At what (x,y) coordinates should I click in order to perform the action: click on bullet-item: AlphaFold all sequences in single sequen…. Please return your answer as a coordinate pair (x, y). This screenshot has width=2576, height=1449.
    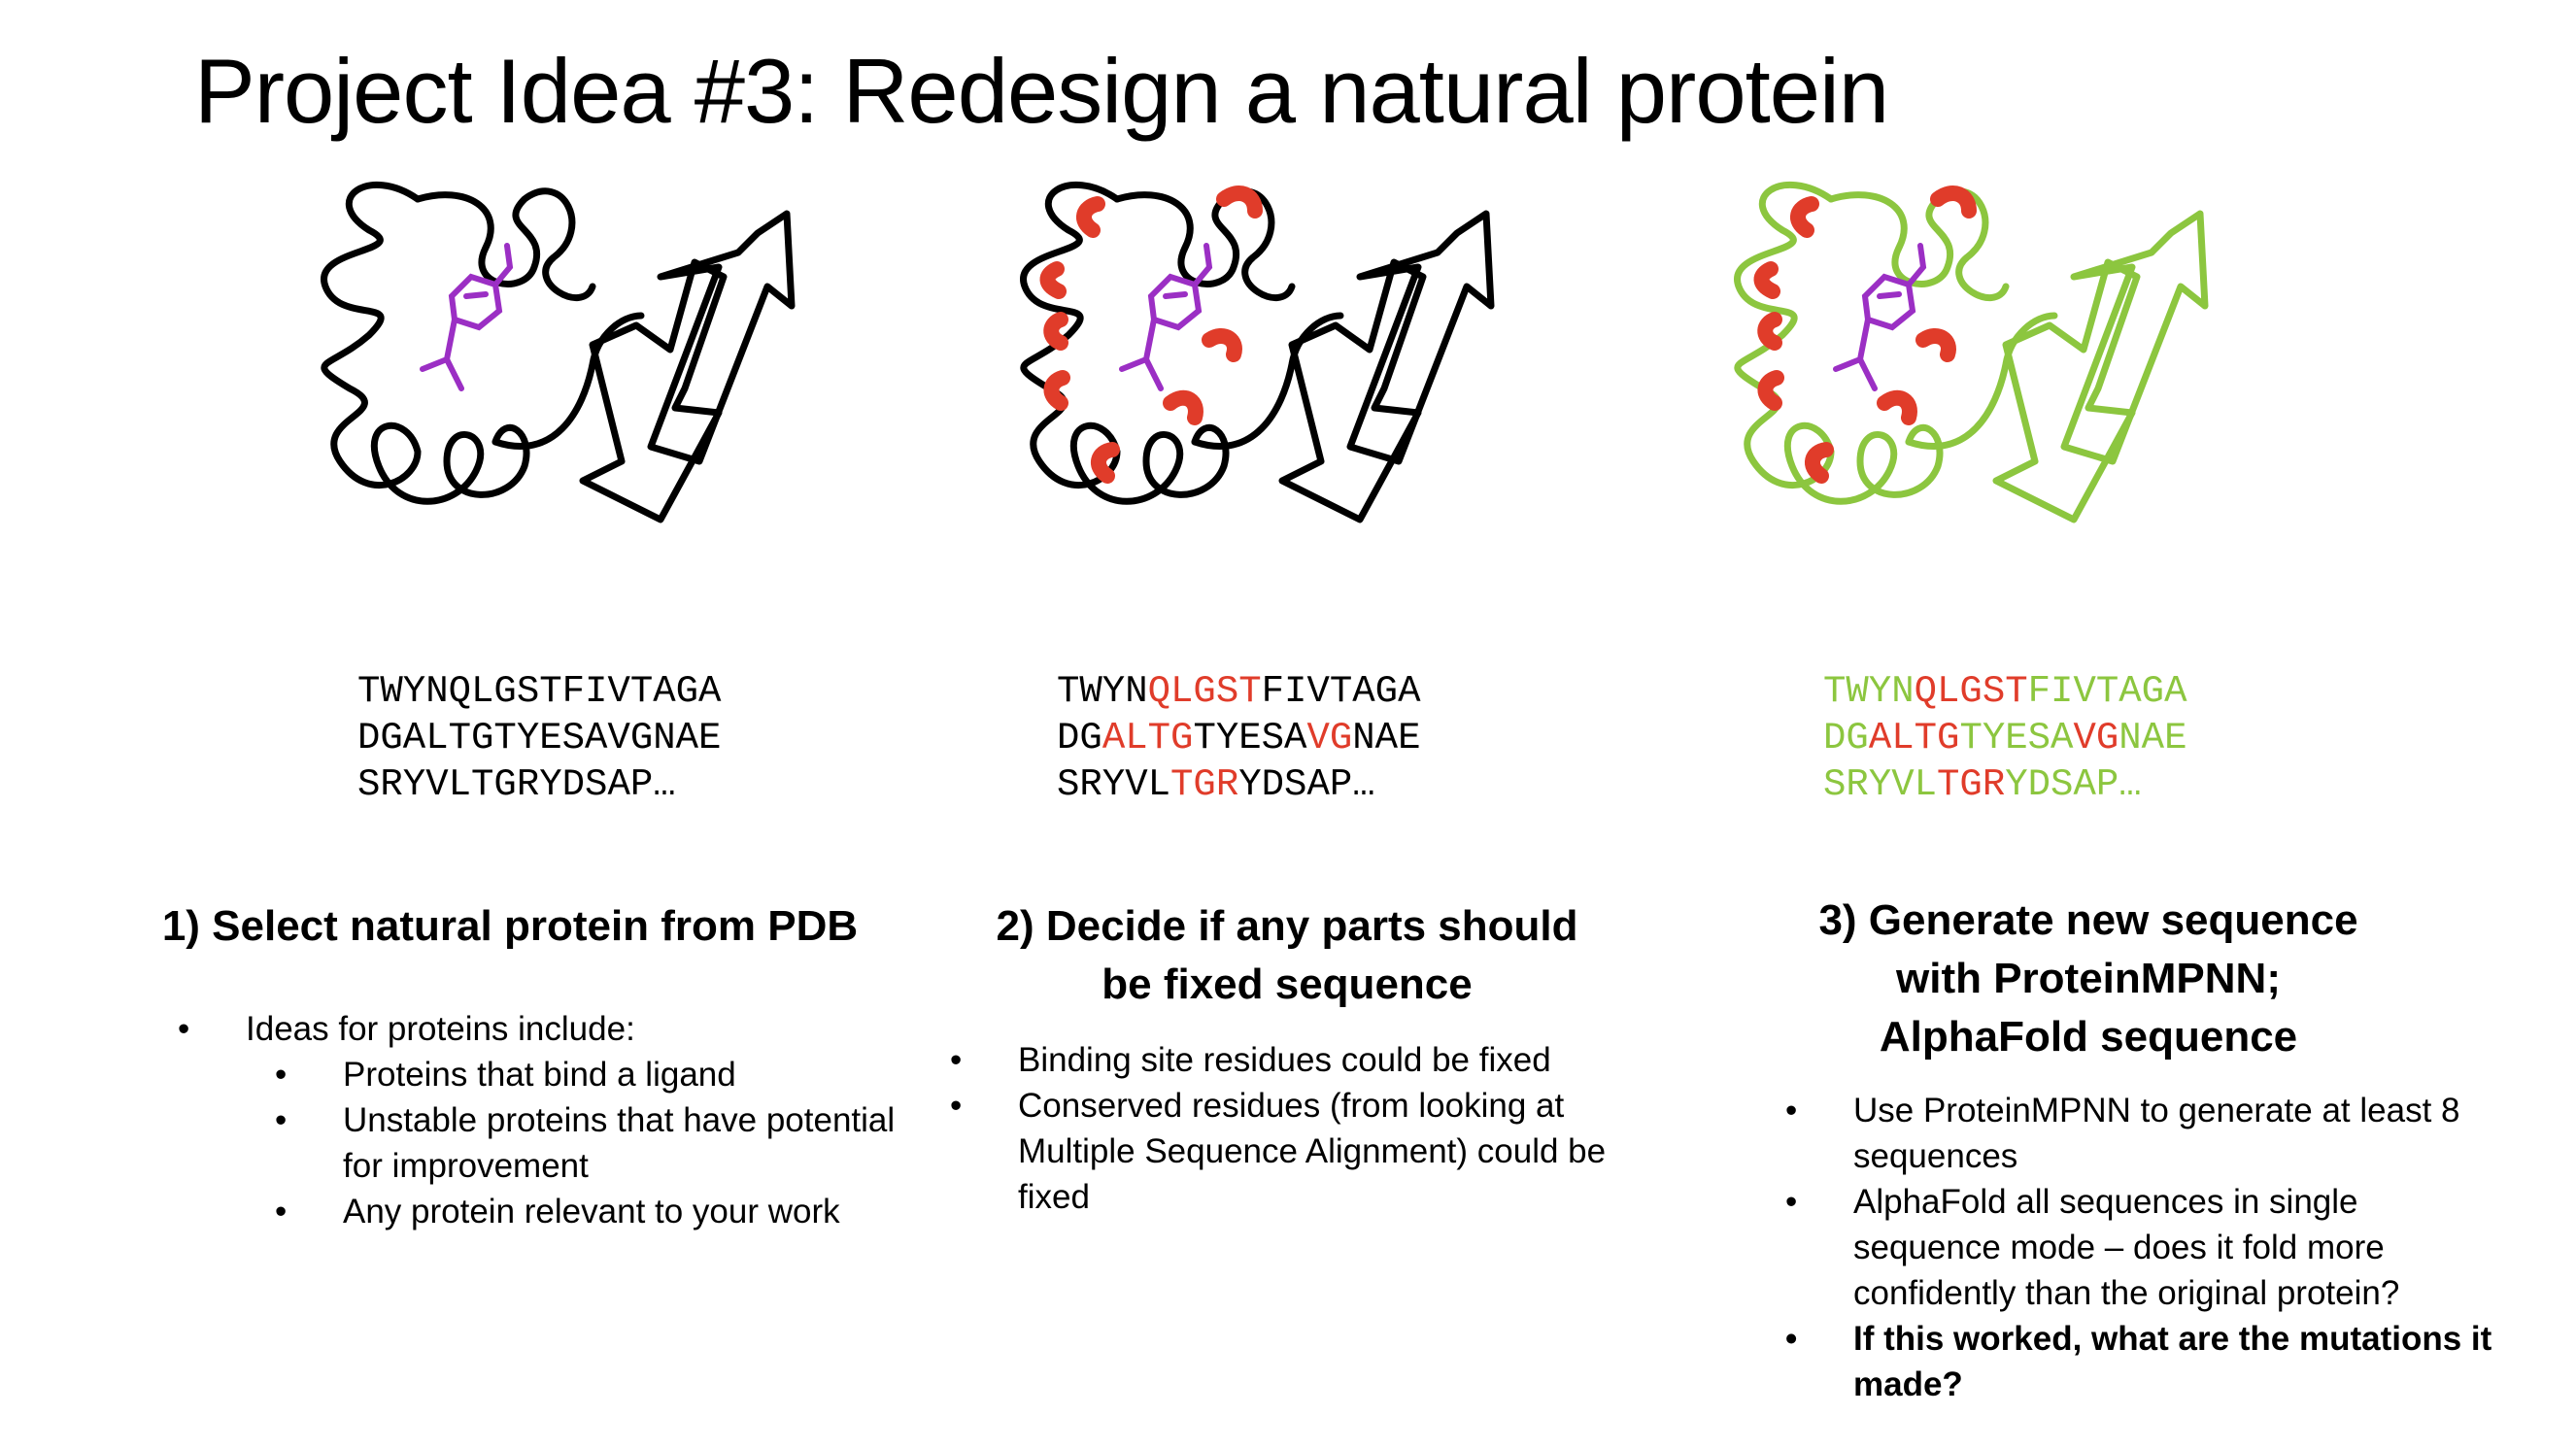
    Looking at the image, I should click on (2149, 1247).